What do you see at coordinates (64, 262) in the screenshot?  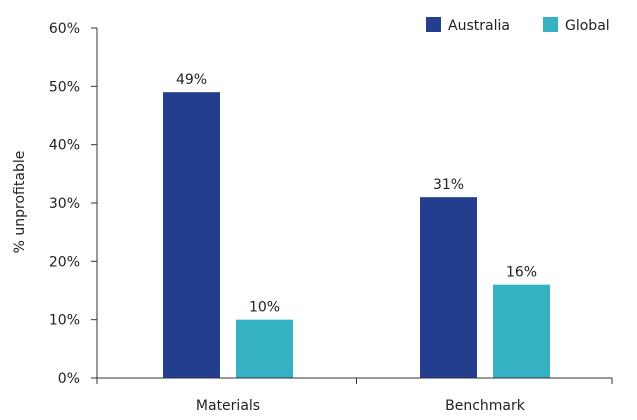 I see `y-tick-label: 20%` at bounding box center [64, 262].